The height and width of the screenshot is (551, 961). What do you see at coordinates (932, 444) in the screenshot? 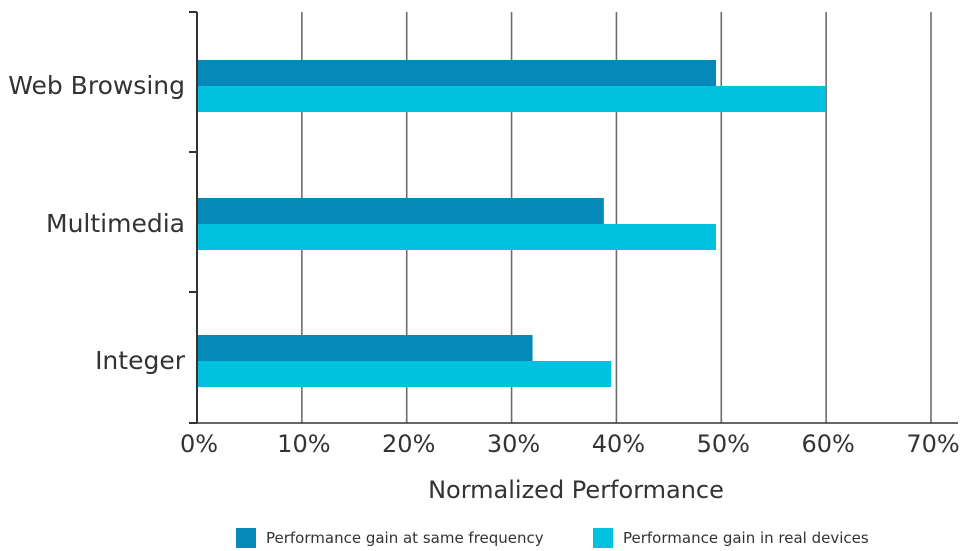
I see `x-tick-label: 70%` at bounding box center [932, 444].